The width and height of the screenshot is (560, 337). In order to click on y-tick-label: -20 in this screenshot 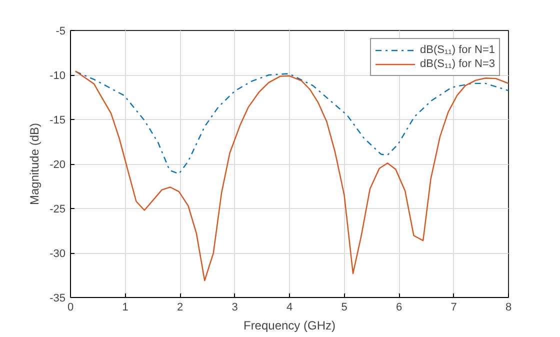, I will do `click(58, 165)`.